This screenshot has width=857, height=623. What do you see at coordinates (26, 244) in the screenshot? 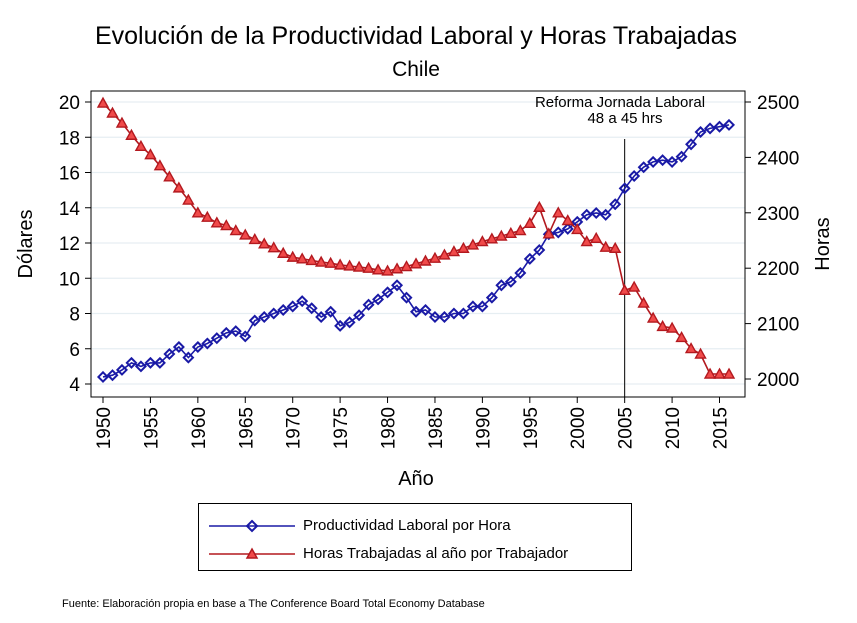
I see `y-left-axis-title: Dólares` at bounding box center [26, 244].